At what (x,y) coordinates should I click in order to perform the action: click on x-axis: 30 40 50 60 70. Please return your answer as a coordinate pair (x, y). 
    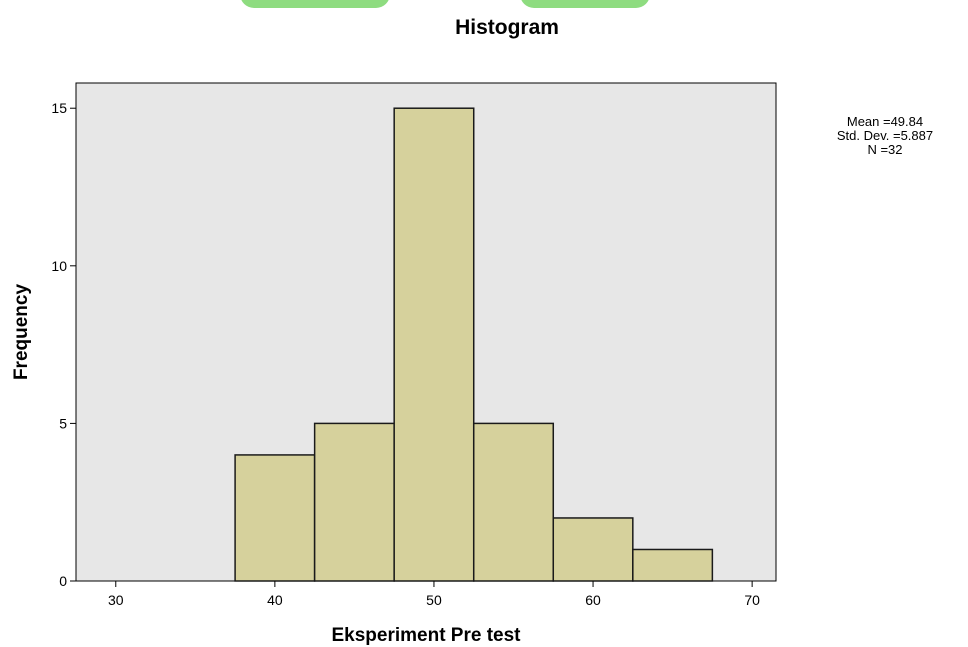
    Looking at the image, I should click on (434, 594).